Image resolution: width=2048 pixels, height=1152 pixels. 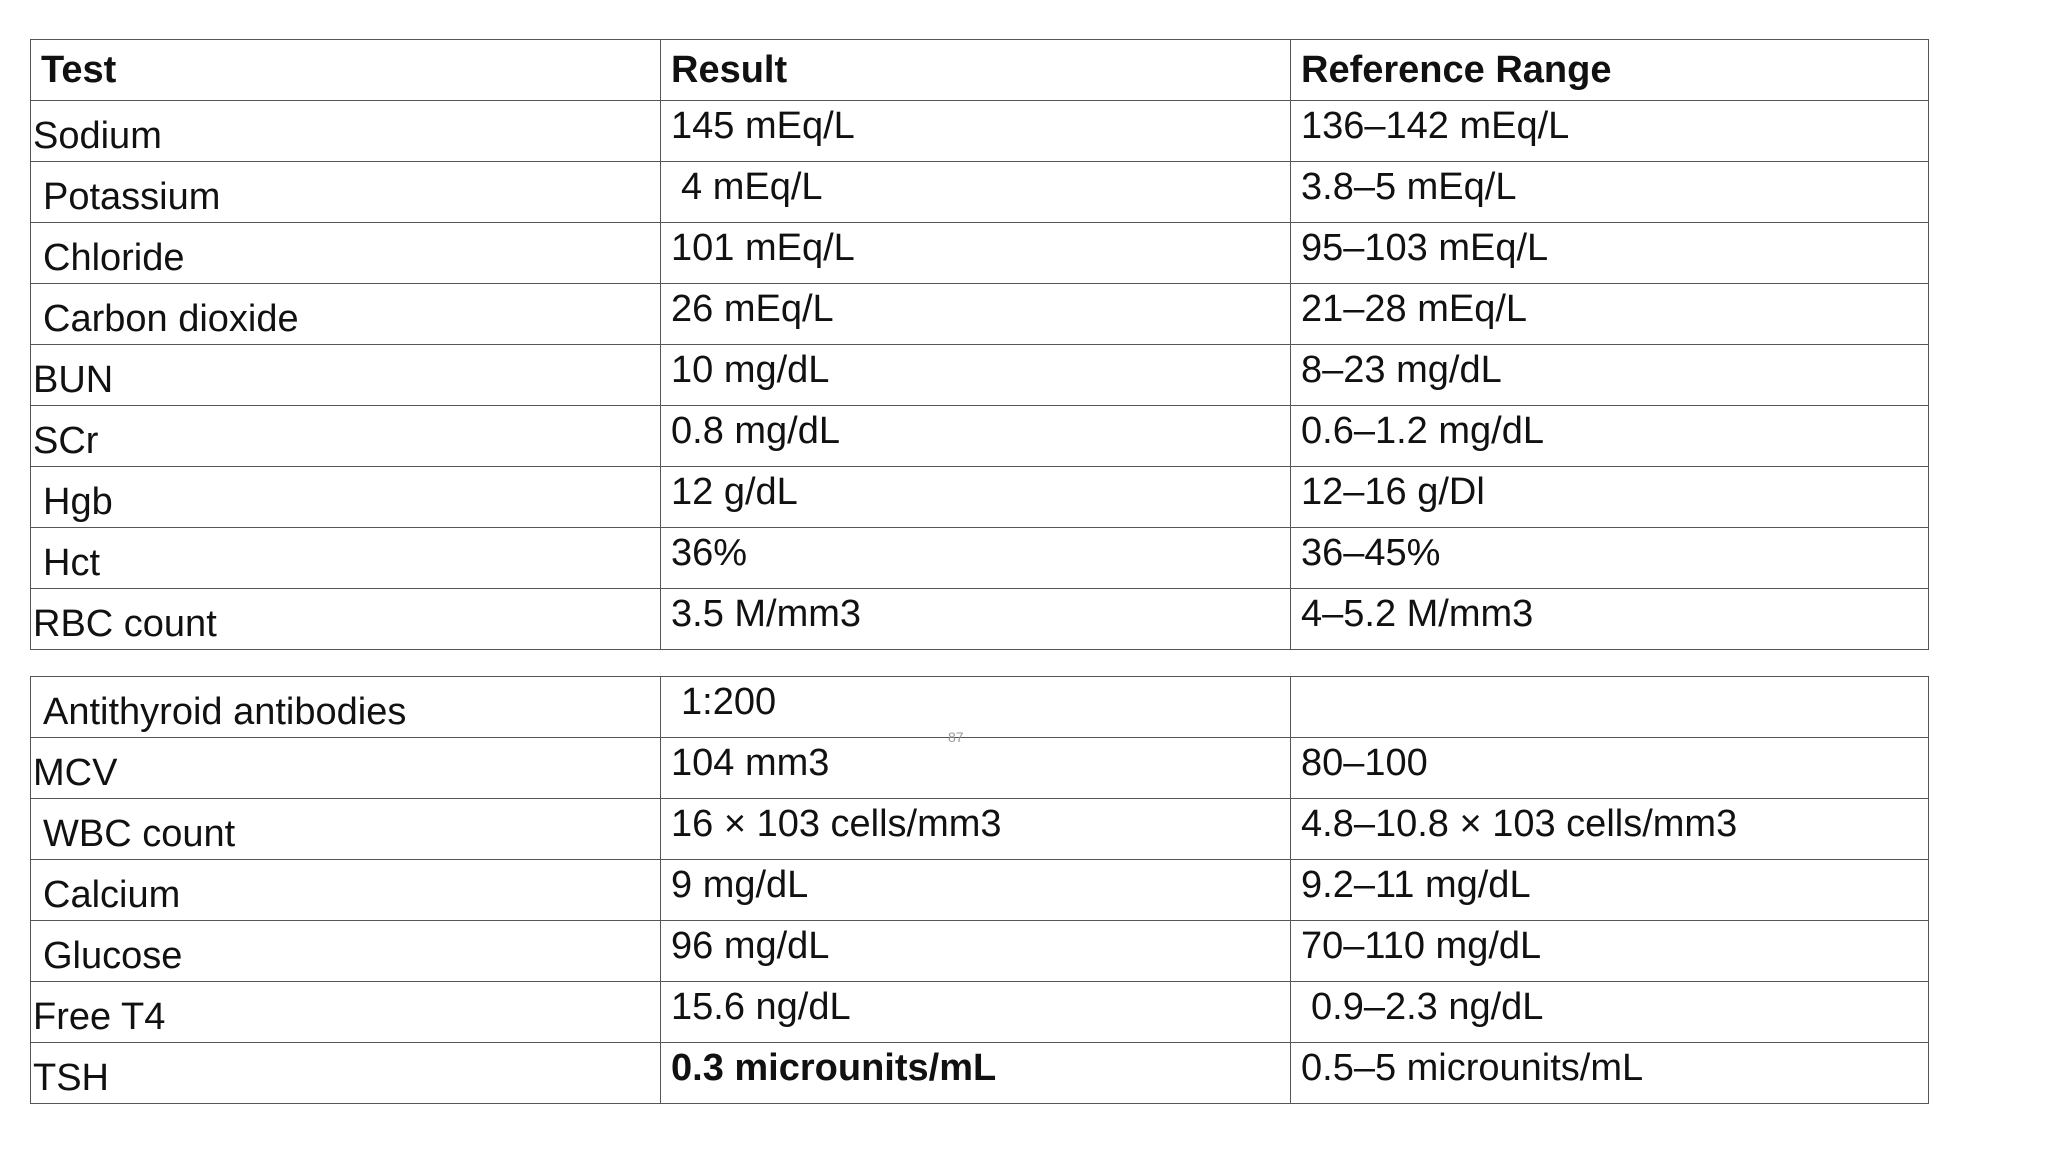 What do you see at coordinates (975, 375) in the screenshot?
I see `test-result: 10 mg/dL` at bounding box center [975, 375].